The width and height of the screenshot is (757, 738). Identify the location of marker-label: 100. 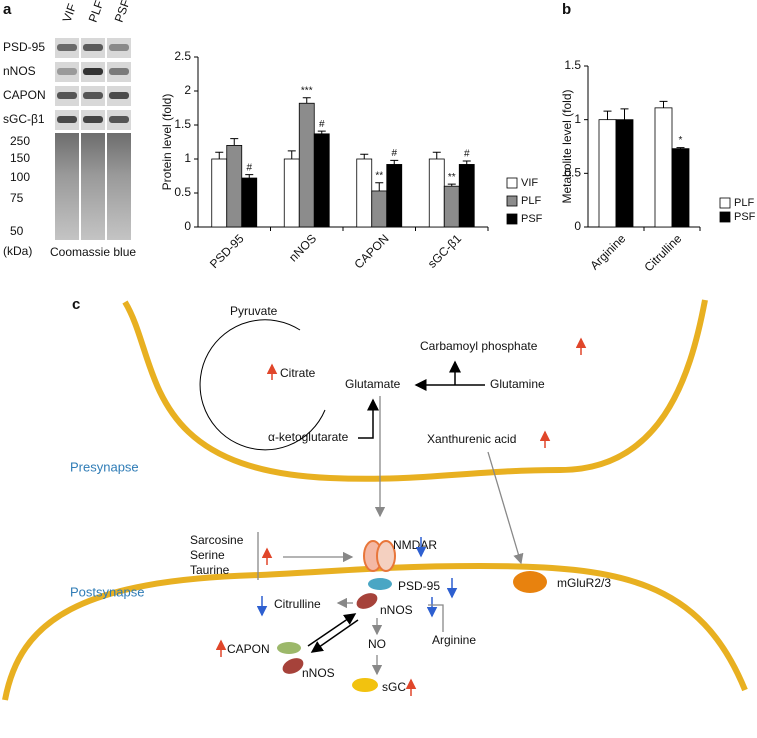
(20, 177).